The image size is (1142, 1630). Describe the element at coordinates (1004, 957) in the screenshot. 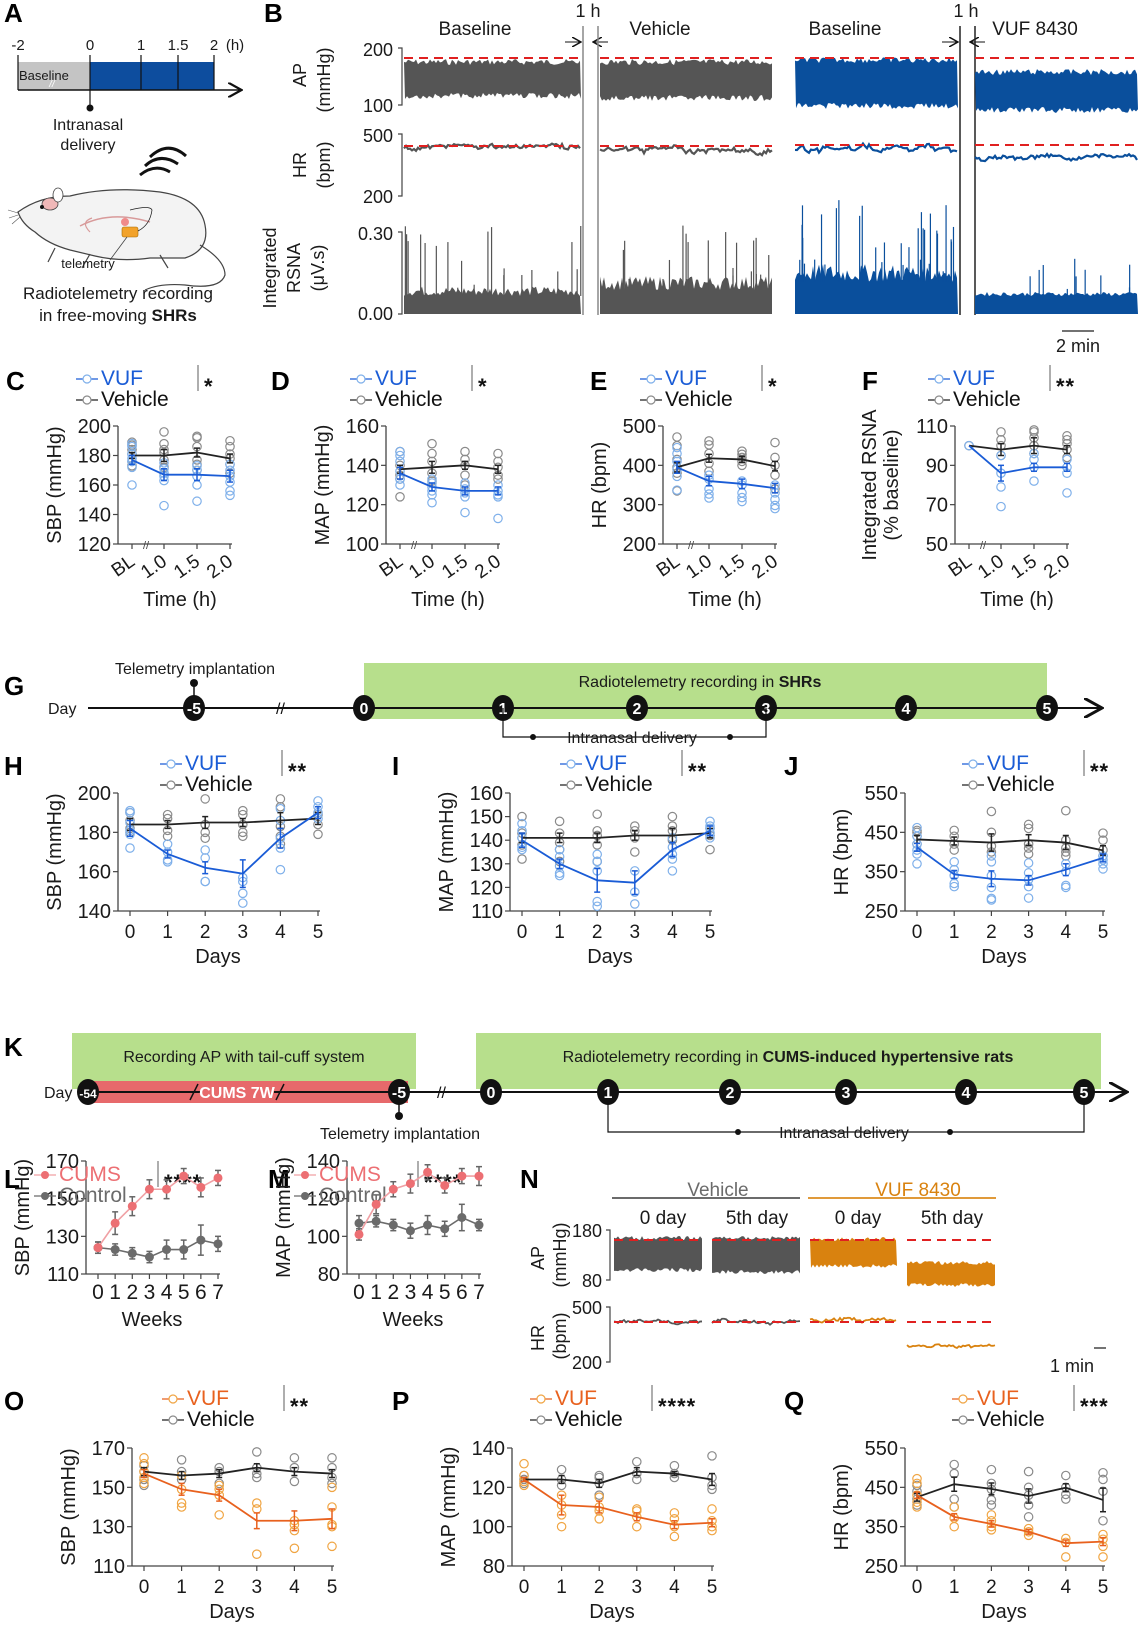

I see `x-axis-label: Days` at that location.